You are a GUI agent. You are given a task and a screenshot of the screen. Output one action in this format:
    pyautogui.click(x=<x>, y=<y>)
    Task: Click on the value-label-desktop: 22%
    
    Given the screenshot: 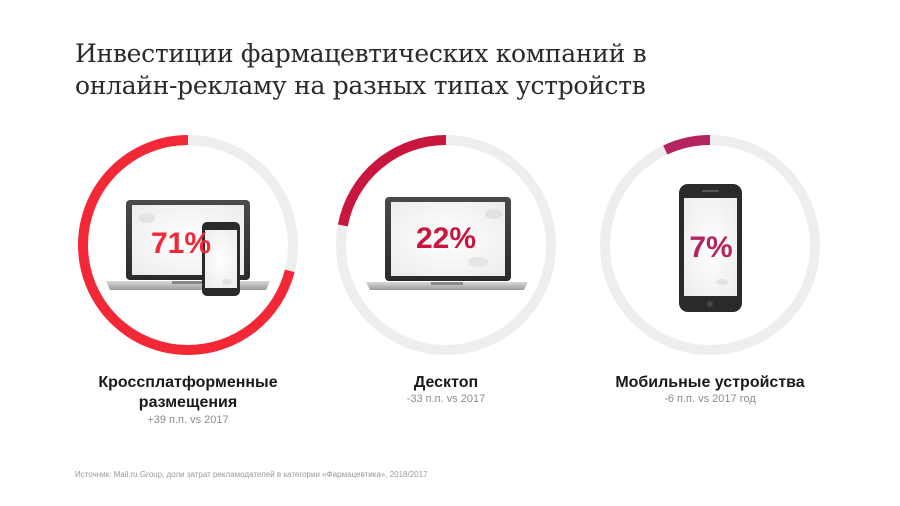 What is the action you would take?
    pyautogui.click(x=446, y=238)
    